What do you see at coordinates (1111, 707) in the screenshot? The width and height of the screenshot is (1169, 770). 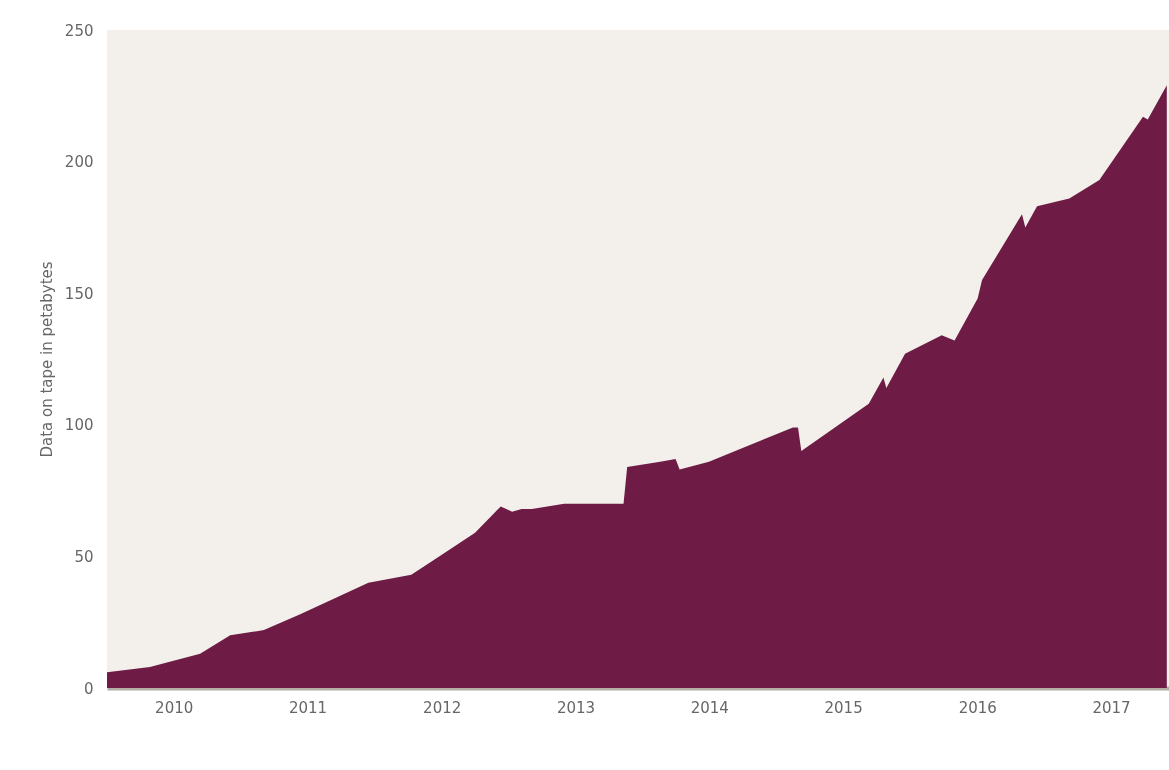 I see `x-tick-label: 2017` at bounding box center [1111, 707].